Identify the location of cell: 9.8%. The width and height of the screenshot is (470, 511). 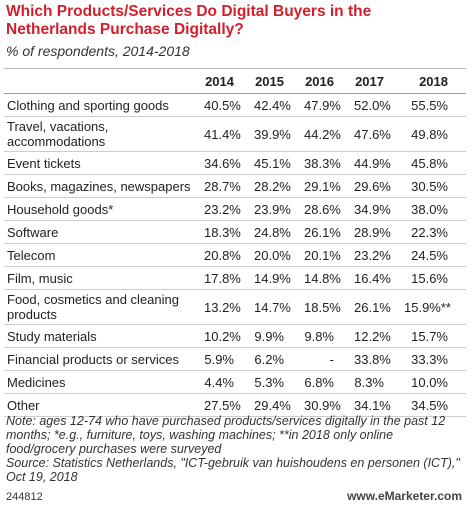
(329, 336).